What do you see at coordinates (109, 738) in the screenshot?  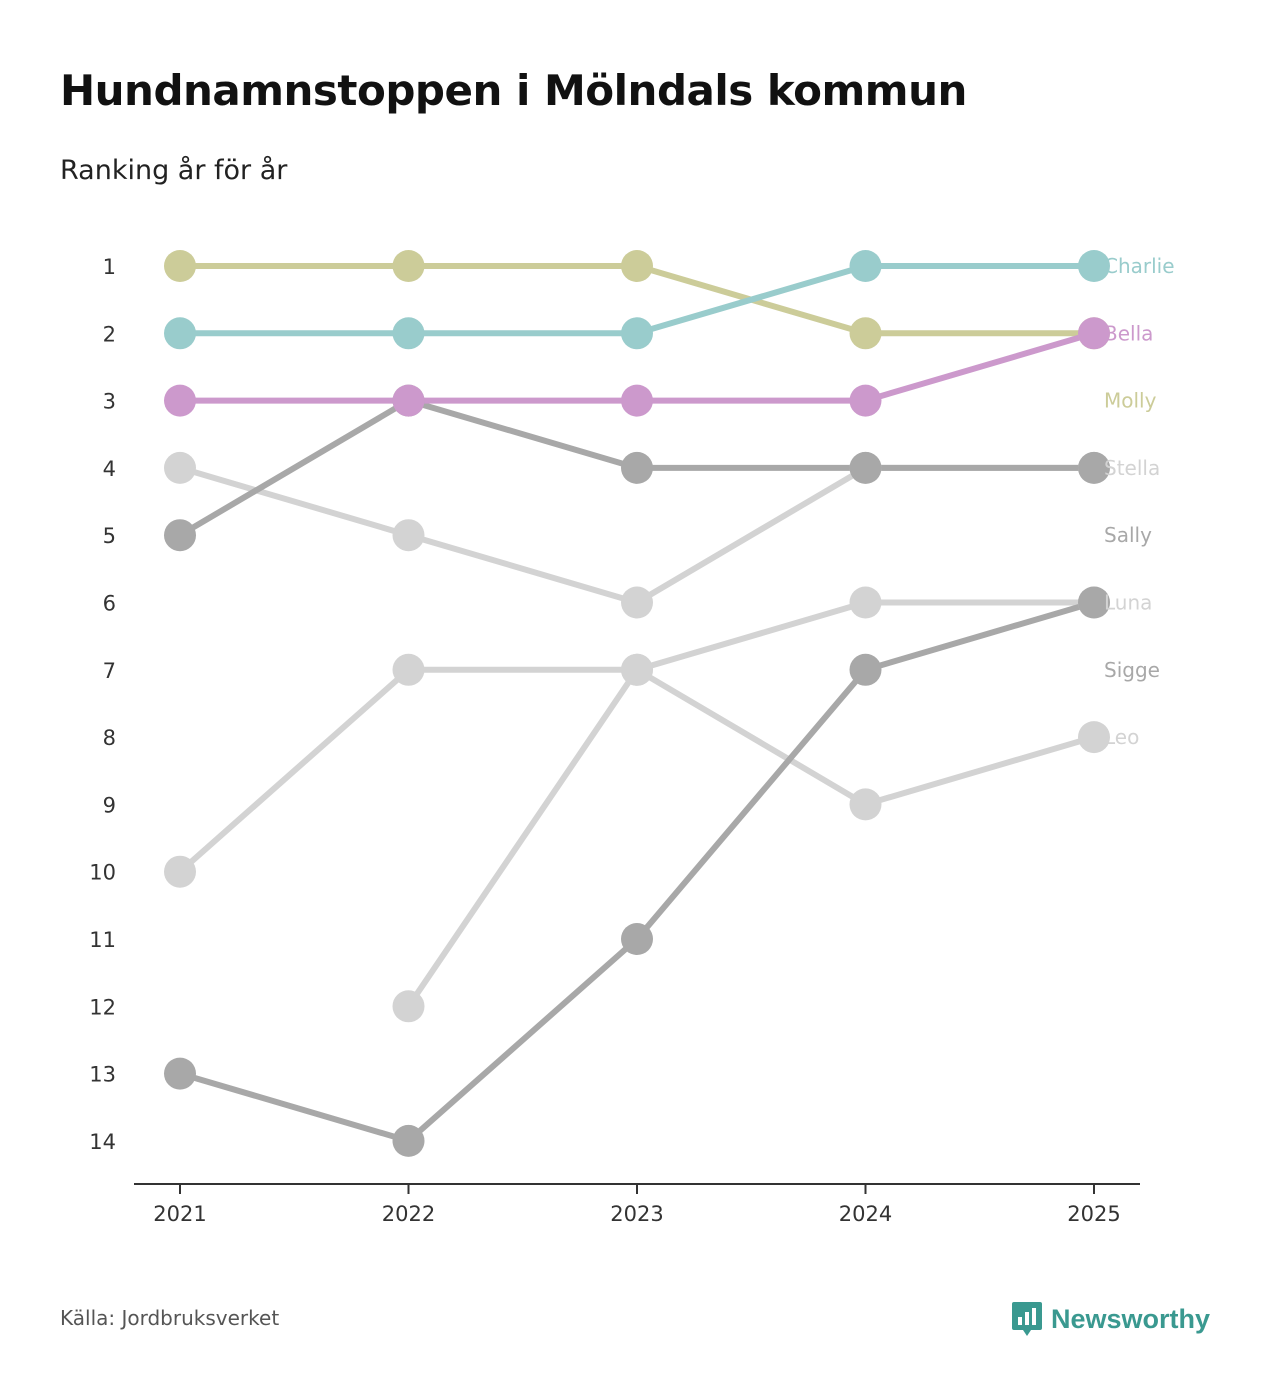 I see `y-tick-label-8: 8` at bounding box center [109, 738].